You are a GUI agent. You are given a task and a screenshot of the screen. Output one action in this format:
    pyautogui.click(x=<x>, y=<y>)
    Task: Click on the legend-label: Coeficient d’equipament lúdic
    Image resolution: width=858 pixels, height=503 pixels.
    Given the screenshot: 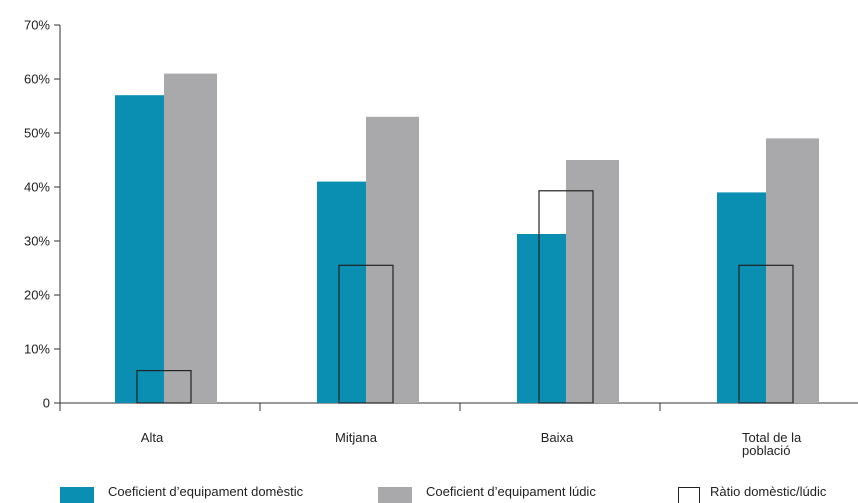 What is the action you would take?
    pyautogui.click(x=511, y=491)
    